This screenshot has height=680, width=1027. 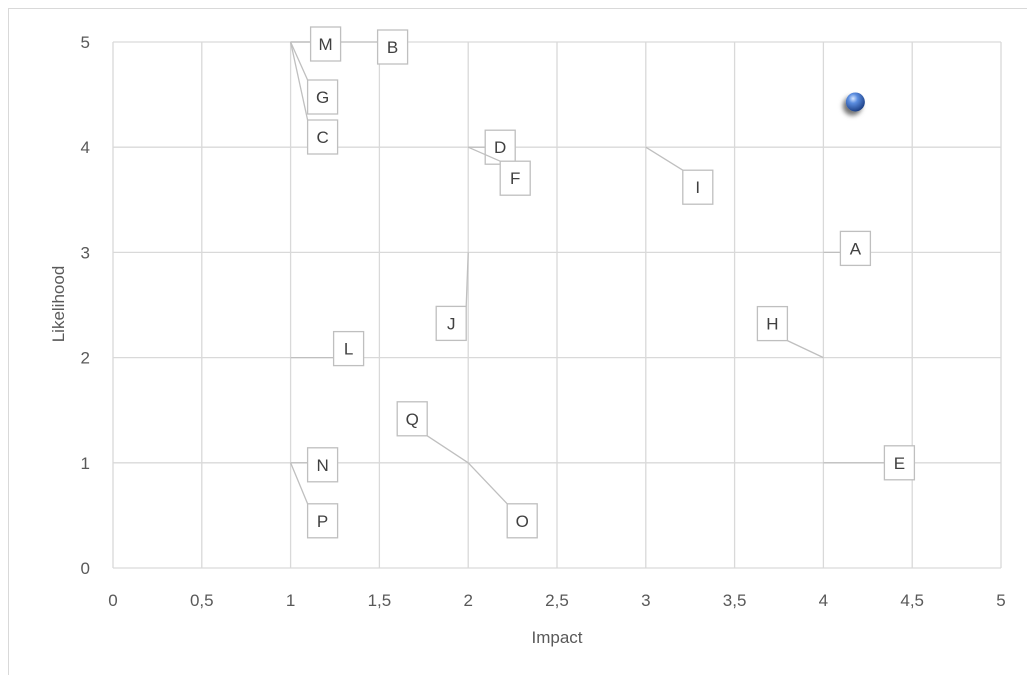 I want to click on x-tick-label: 1, so click(x=290, y=600).